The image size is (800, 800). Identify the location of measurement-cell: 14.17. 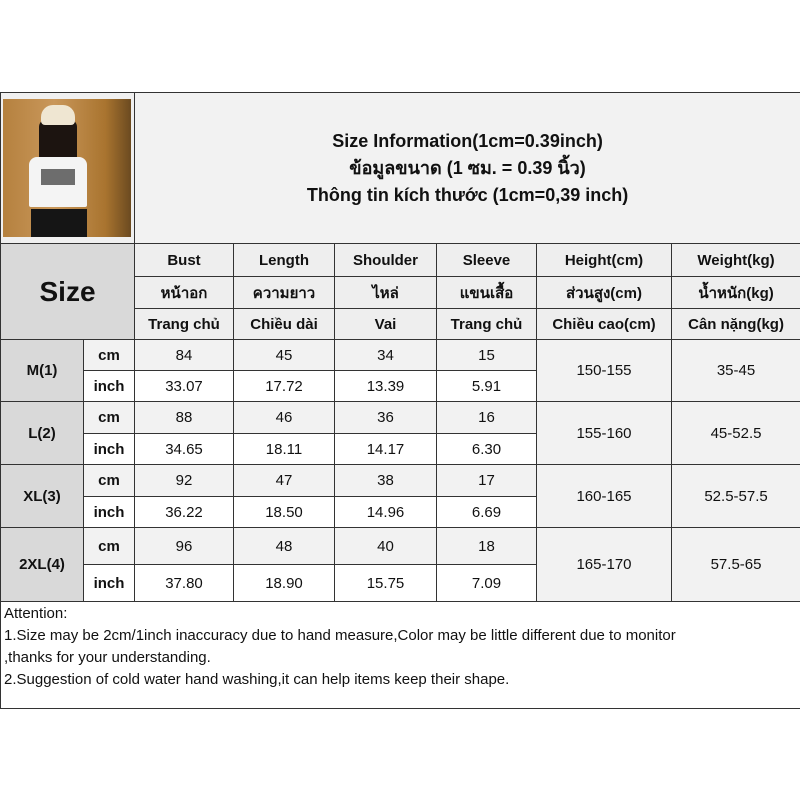
(385, 449).